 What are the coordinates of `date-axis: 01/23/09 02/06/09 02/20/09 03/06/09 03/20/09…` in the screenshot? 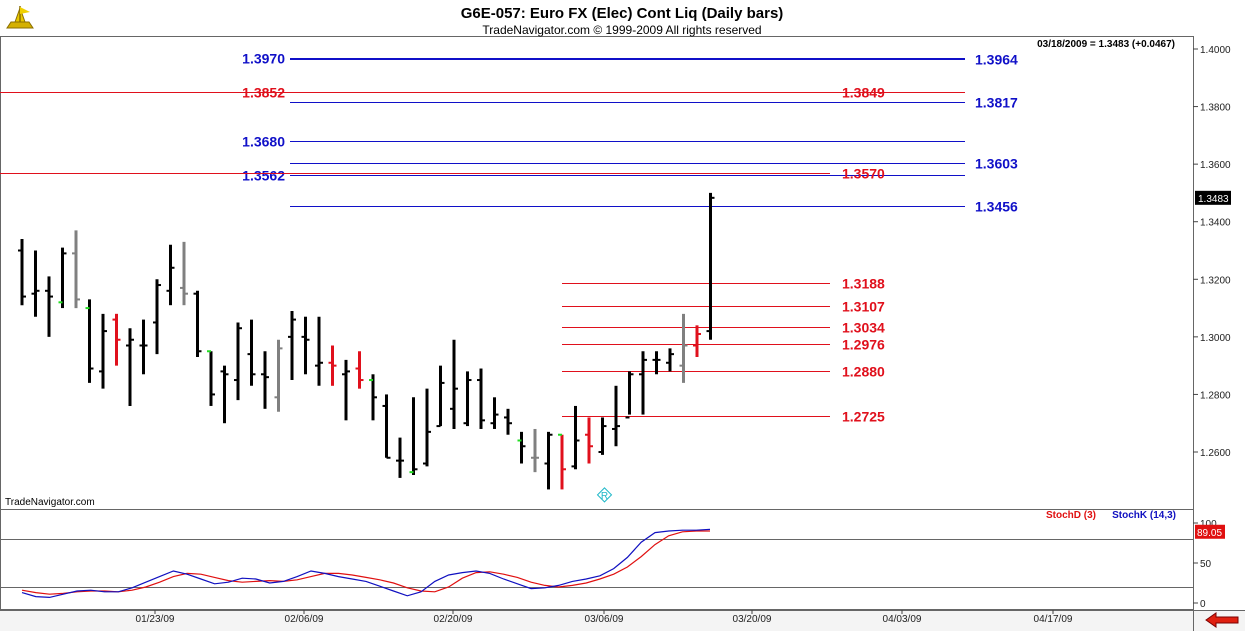 It's located at (604, 617).